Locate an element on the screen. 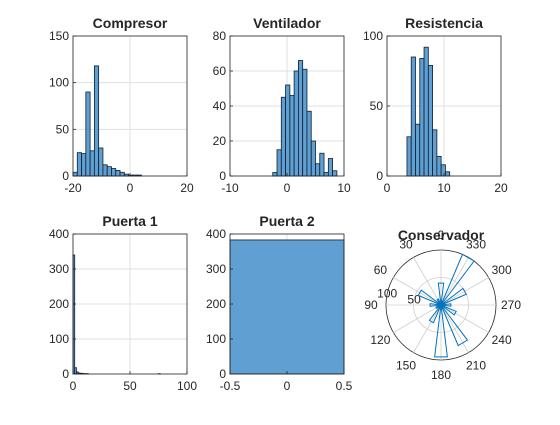 The width and height of the screenshot is (560, 425). x-tick-label: -20 is located at coordinates (73, 188).